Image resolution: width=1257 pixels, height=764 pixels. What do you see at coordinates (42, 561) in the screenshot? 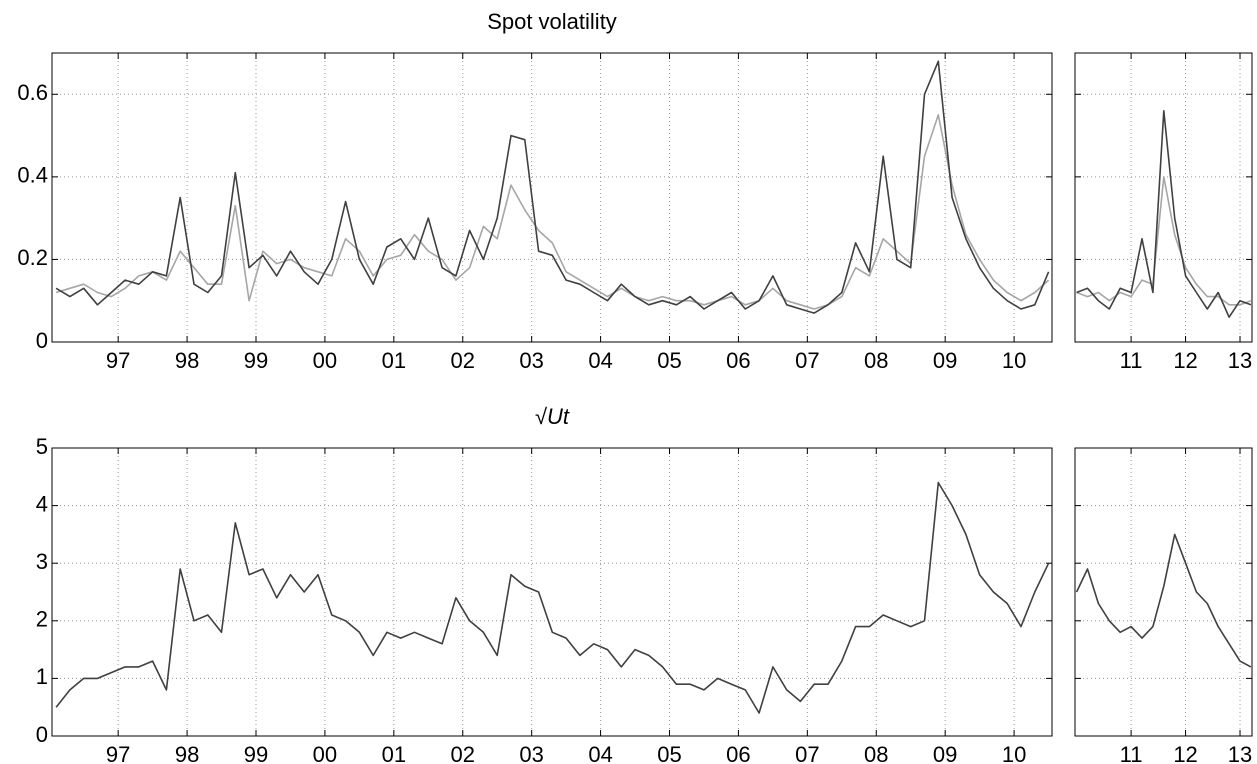
I see `y-tick-label: 3` at bounding box center [42, 561].